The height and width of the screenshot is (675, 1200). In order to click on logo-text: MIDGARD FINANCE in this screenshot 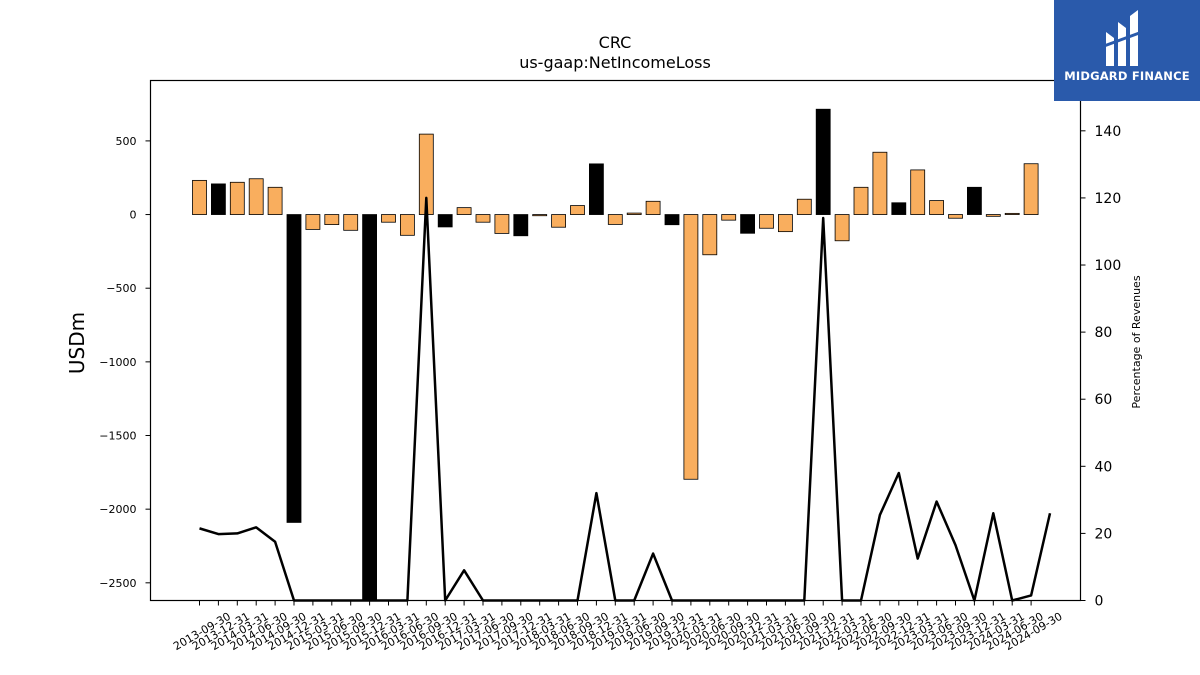, I will do `click(1127, 76)`.